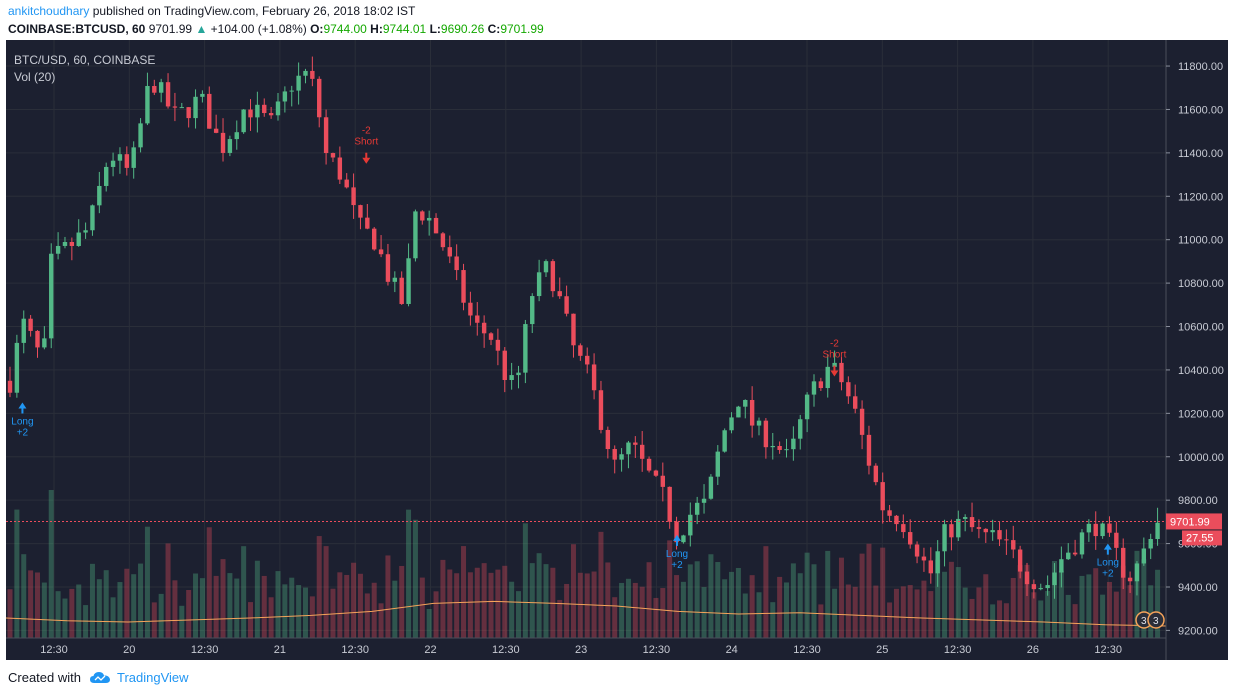  I want to click on tradingview-link: TradingView, so click(152, 677).